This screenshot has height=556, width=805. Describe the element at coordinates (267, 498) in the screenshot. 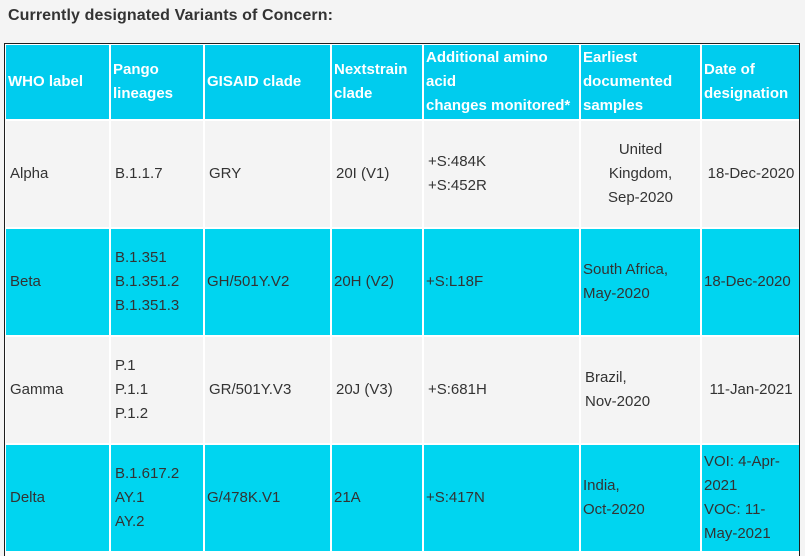

I see `gisaid-cell: G/478K.V1` at that location.